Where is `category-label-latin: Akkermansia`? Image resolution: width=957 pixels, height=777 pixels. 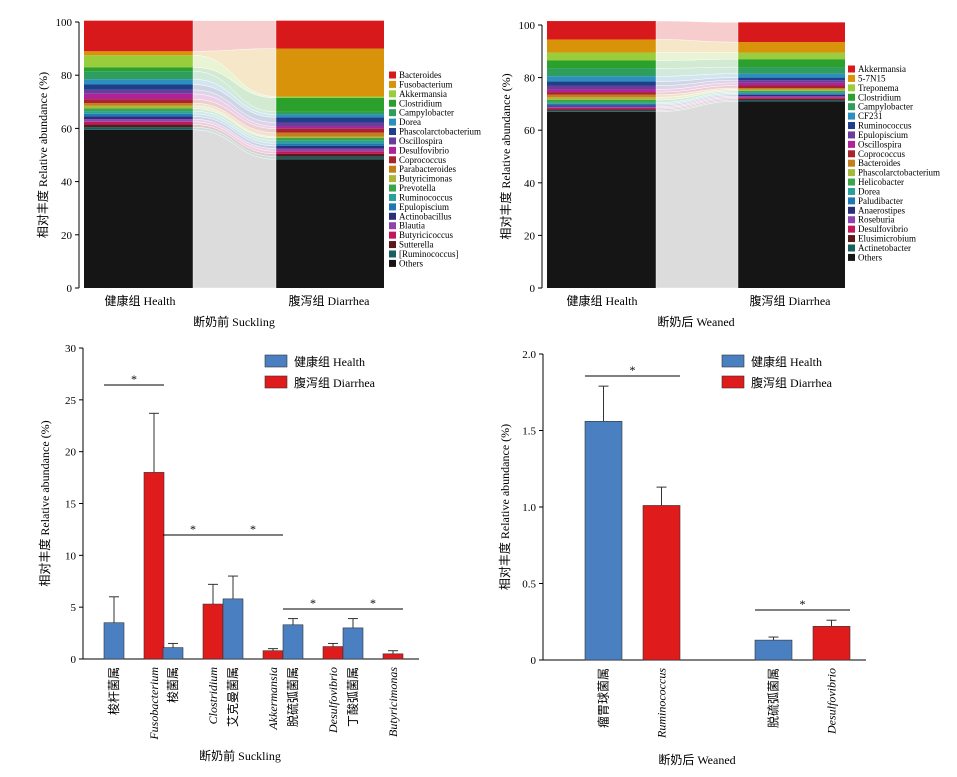 category-label-latin: Akkermansia is located at coordinates (273, 699).